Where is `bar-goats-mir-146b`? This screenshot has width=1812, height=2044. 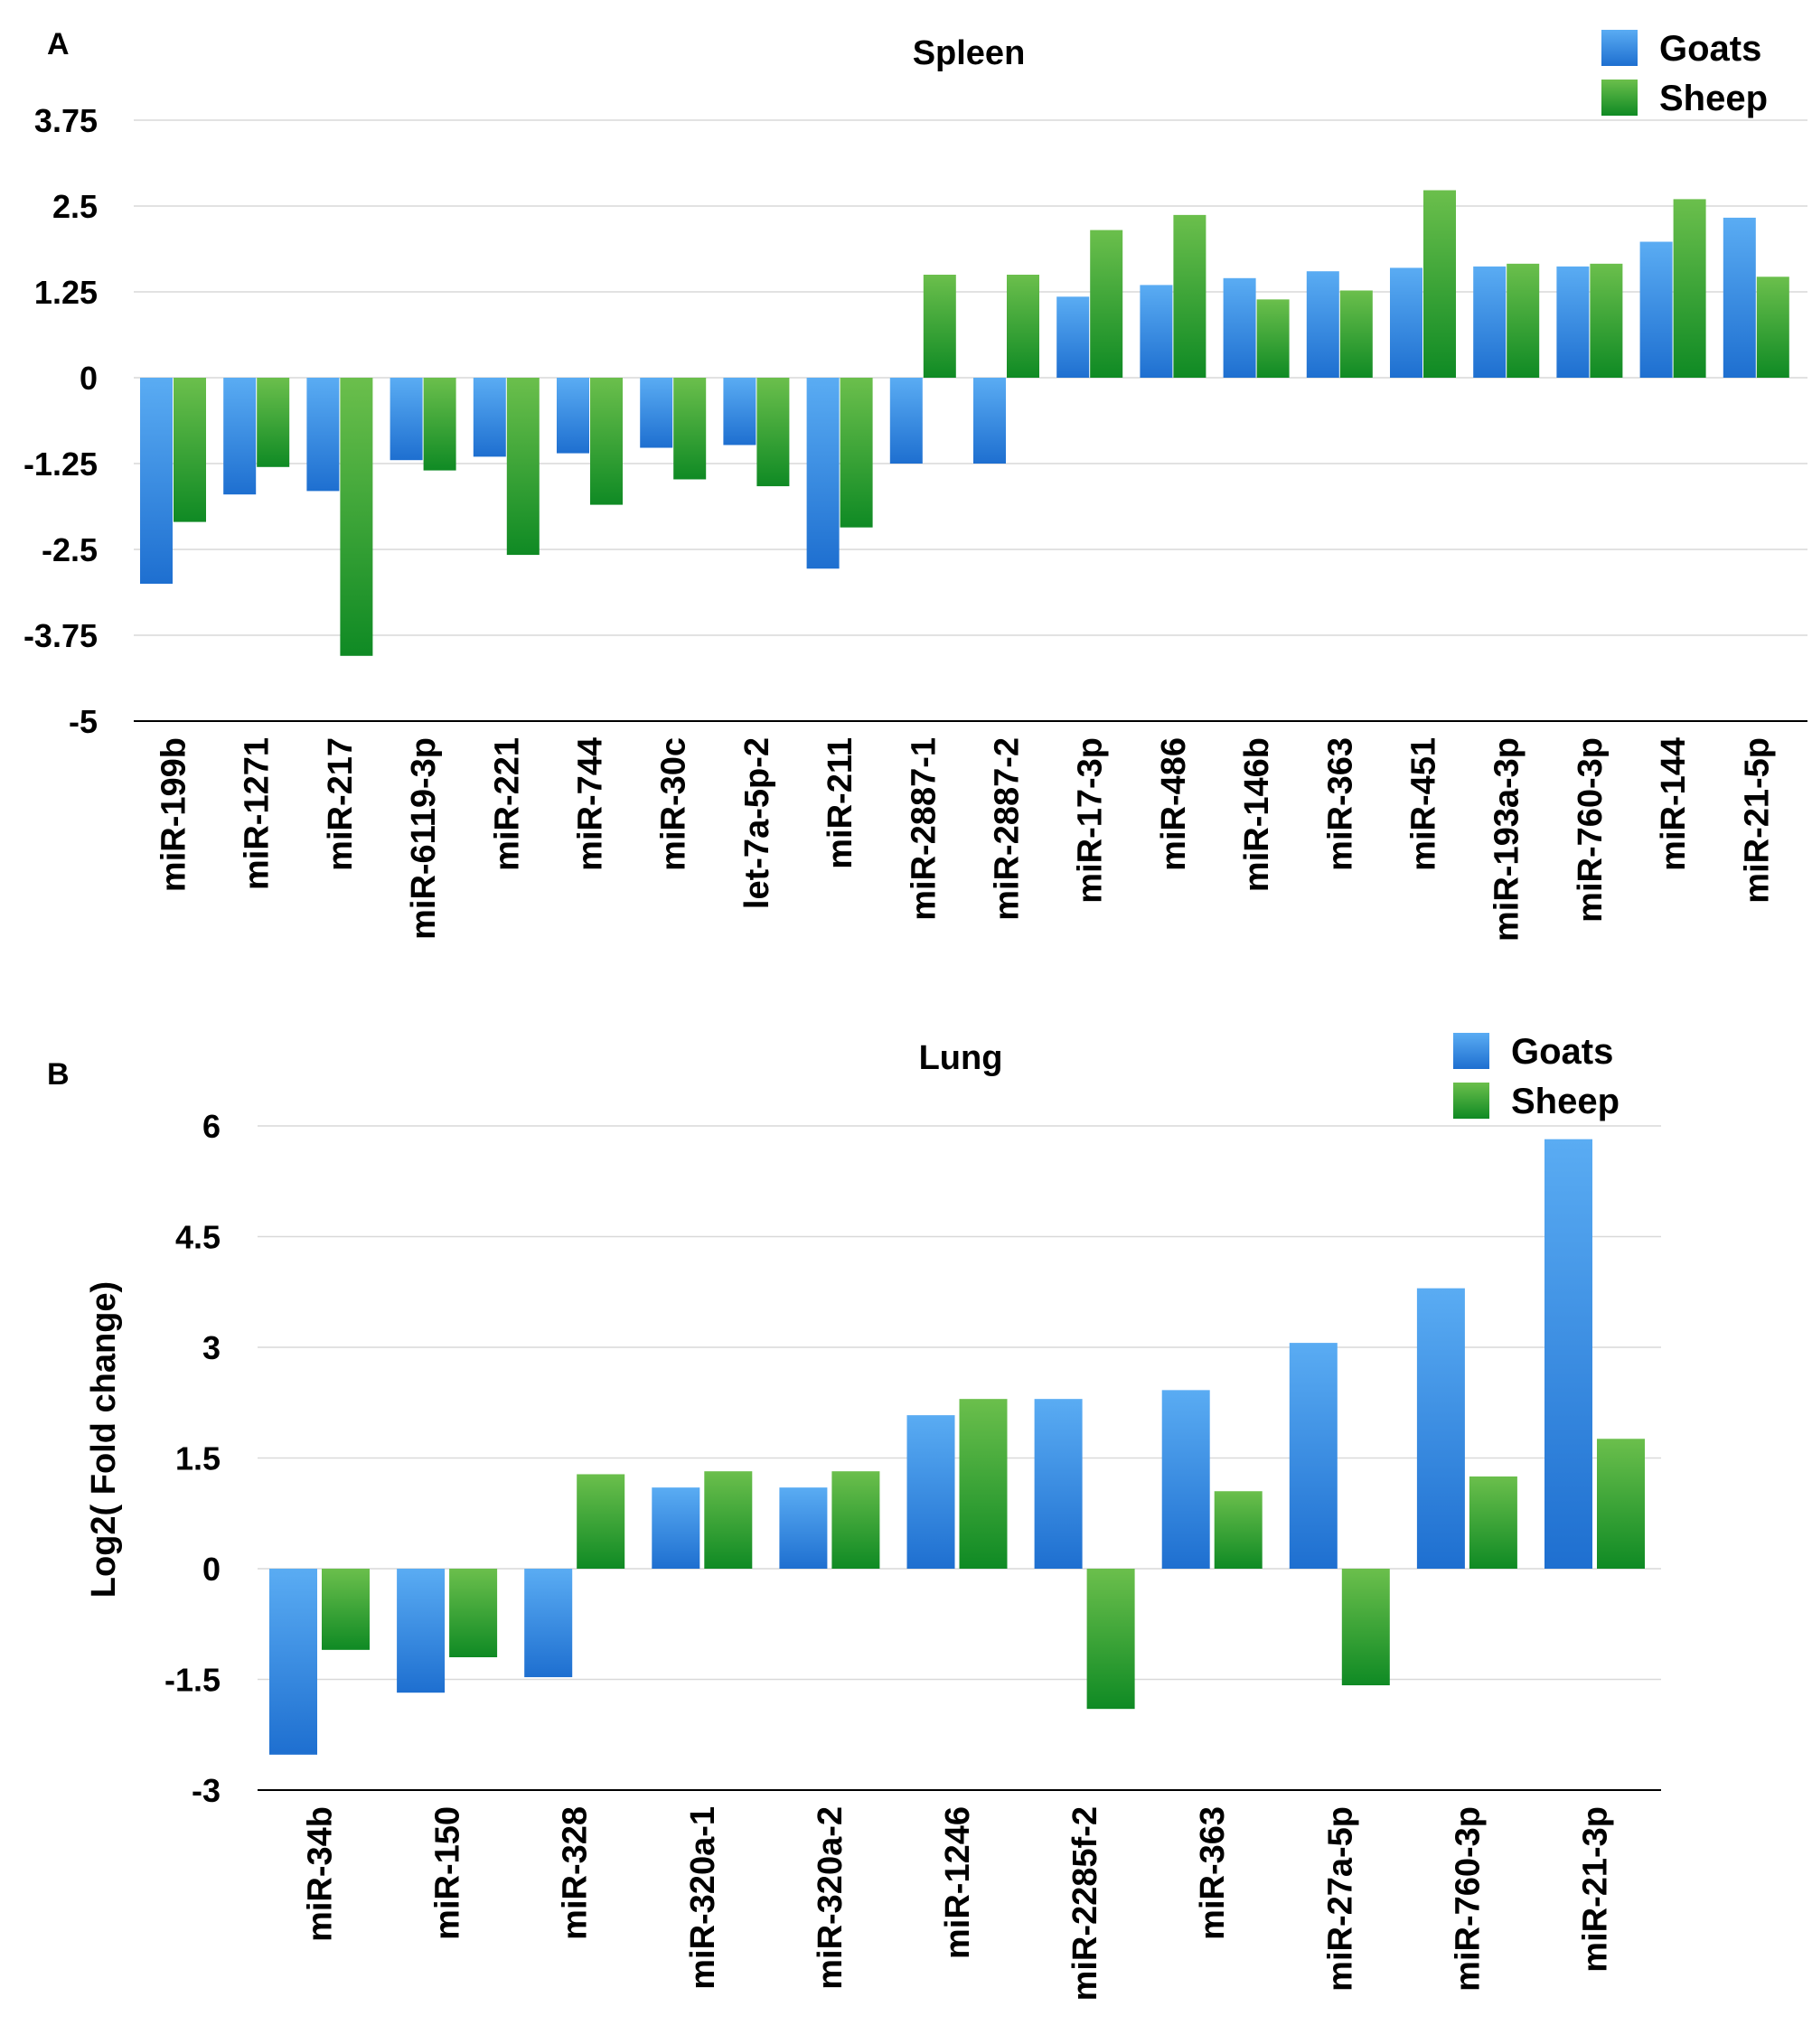
bar-goats-mir-146b is located at coordinates (1239, 327).